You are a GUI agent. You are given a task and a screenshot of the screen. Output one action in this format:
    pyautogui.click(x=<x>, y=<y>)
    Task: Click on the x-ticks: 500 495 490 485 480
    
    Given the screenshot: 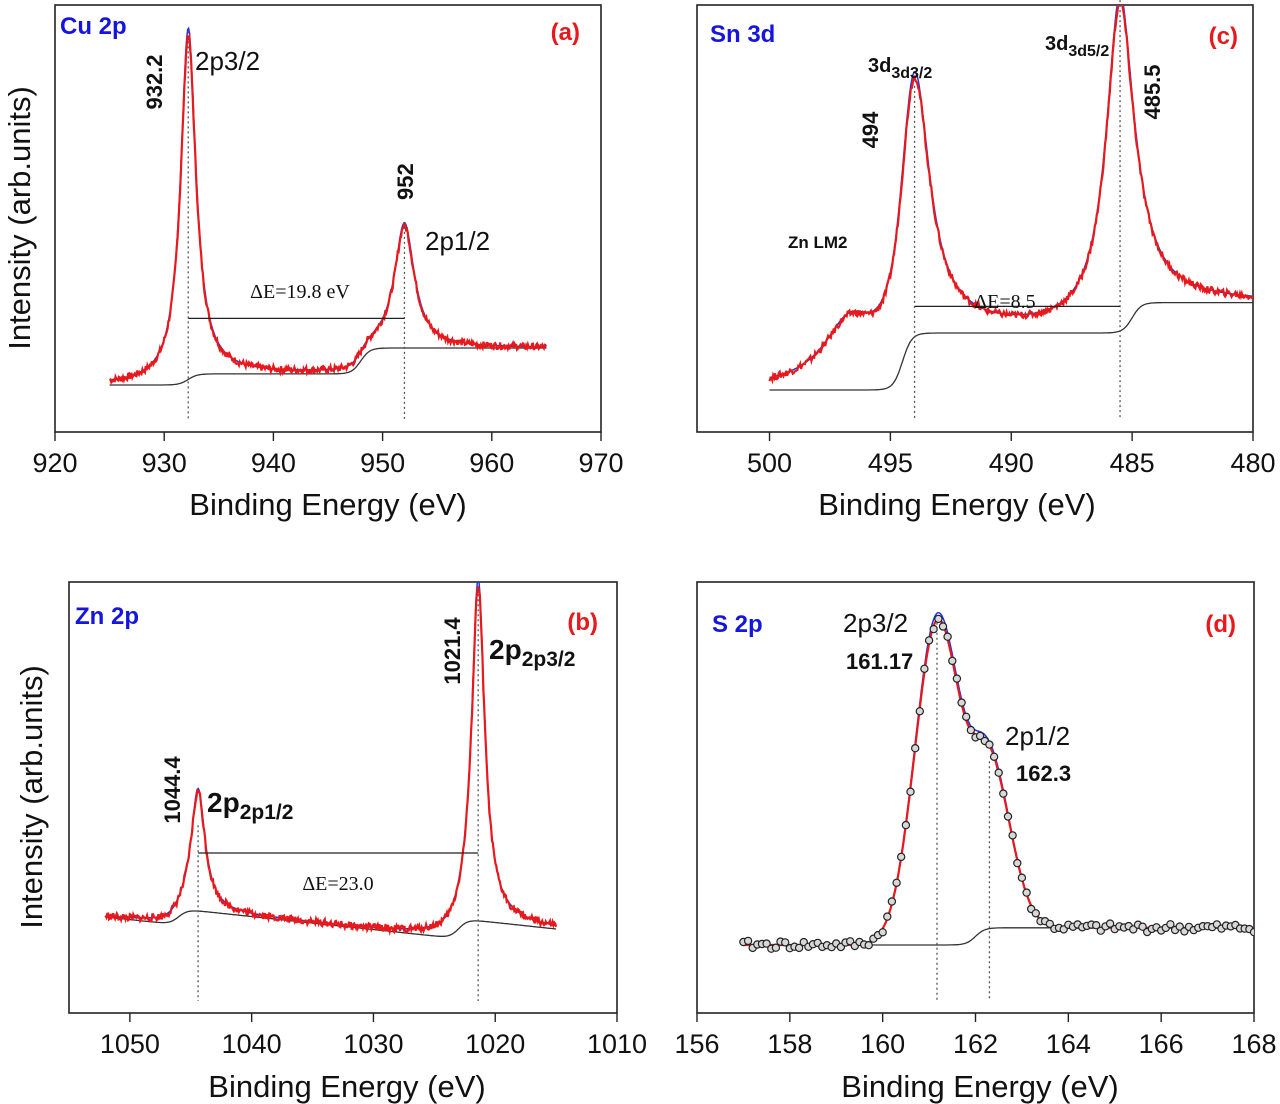 What is the action you would take?
    pyautogui.click(x=1011, y=455)
    